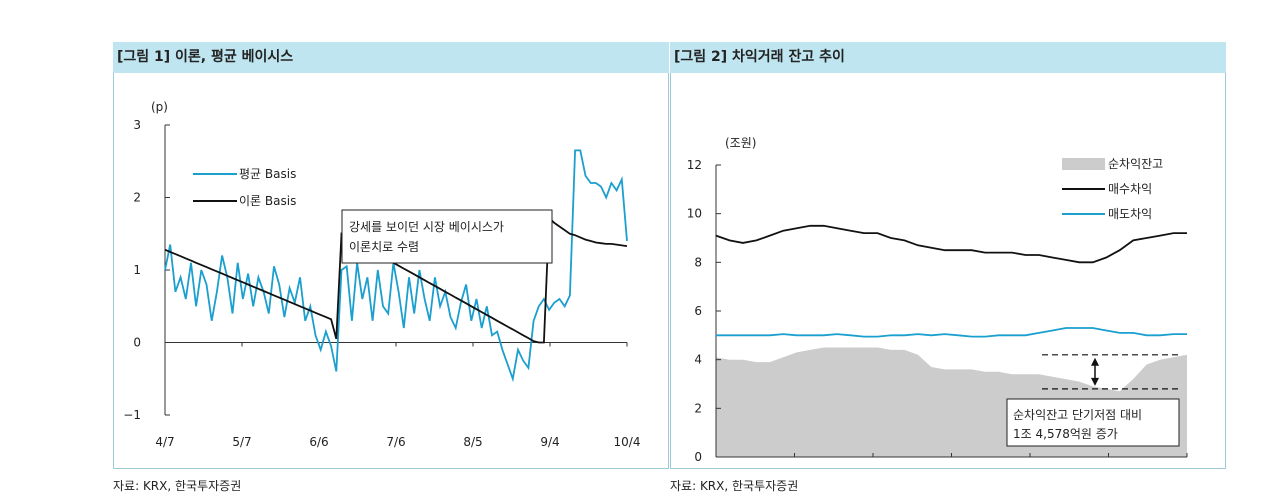 The height and width of the screenshot is (502, 1281). What do you see at coordinates (694, 165) in the screenshot?
I see `y-tick-label: 12` at bounding box center [694, 165].